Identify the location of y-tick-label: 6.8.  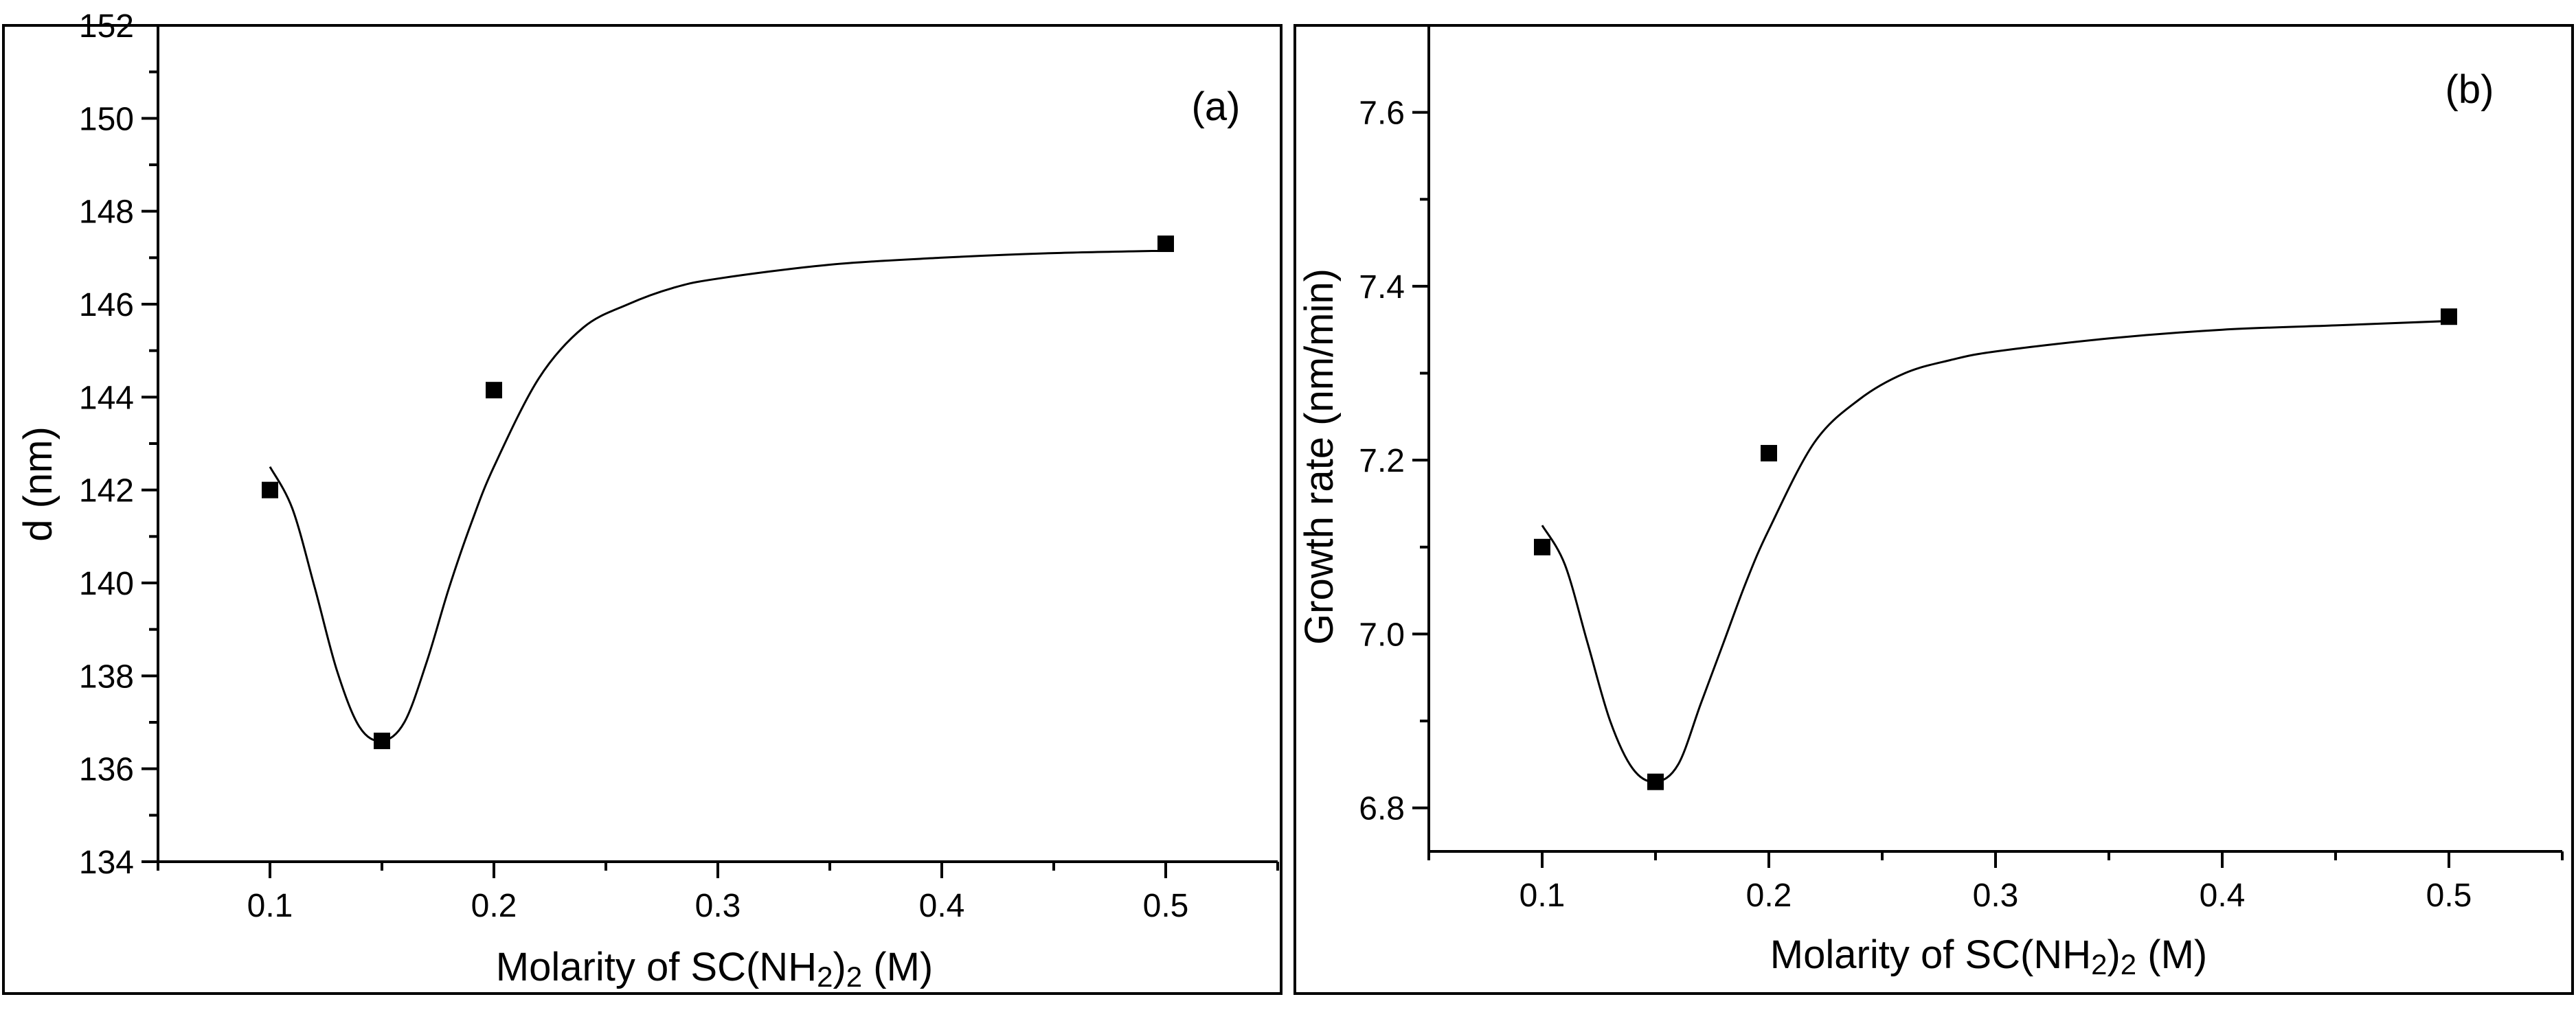
(1382, 809).